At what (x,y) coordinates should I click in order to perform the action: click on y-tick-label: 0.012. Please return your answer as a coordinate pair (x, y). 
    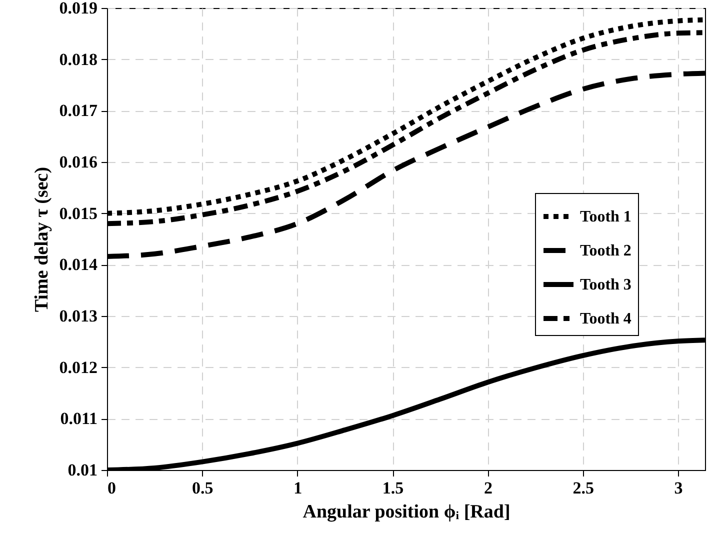
    Looking at the image, I should click on (78, 367).